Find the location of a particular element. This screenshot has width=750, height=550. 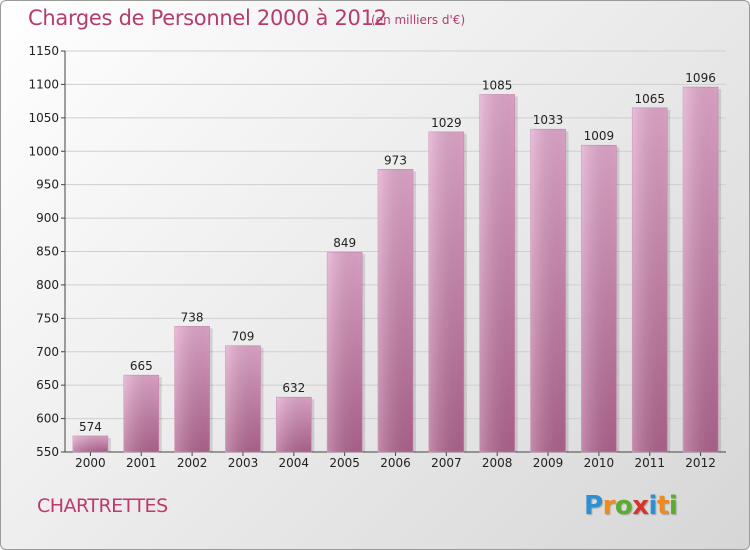

x-tick-label: 2000 is located at coordinates (90, 463).